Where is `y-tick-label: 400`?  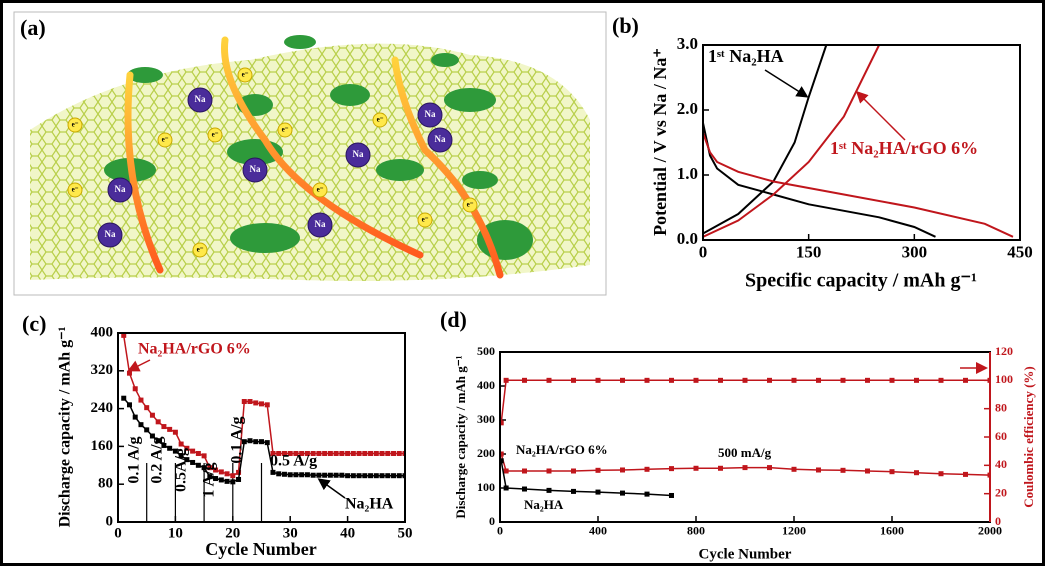
y-tick-label: 400 is located at coordinates (486, 385).